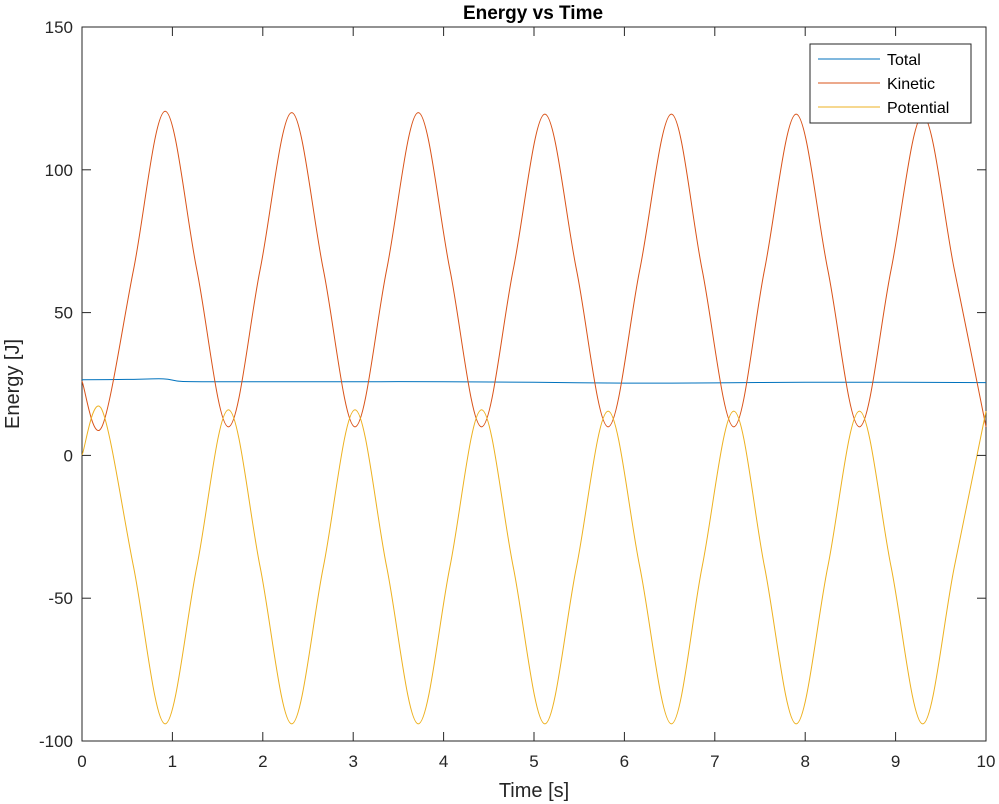 This screenshot has height=804, width=999. What do you see at coordinates (13, 384) in the screenshot?
I see `y-axis-label: Energy [J]` at bounding box center [13, 384].